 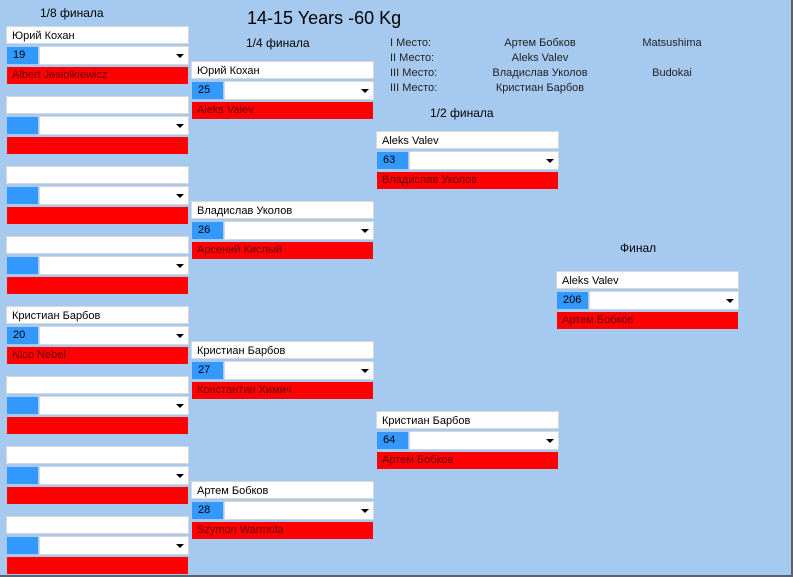 What do you see at coordinates (282, 210) in the screenshot?
I see `winner-field: Владислав Уколов` at bounding box center [282, 210].